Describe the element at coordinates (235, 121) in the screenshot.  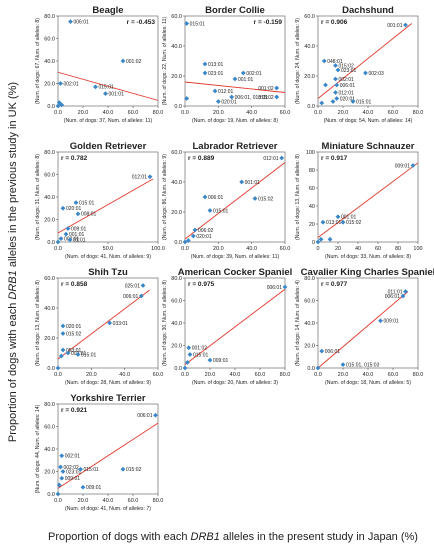
I see `x-axis-label: (Num. of dogs: 19, Num. of alleles: 8)` at that location.